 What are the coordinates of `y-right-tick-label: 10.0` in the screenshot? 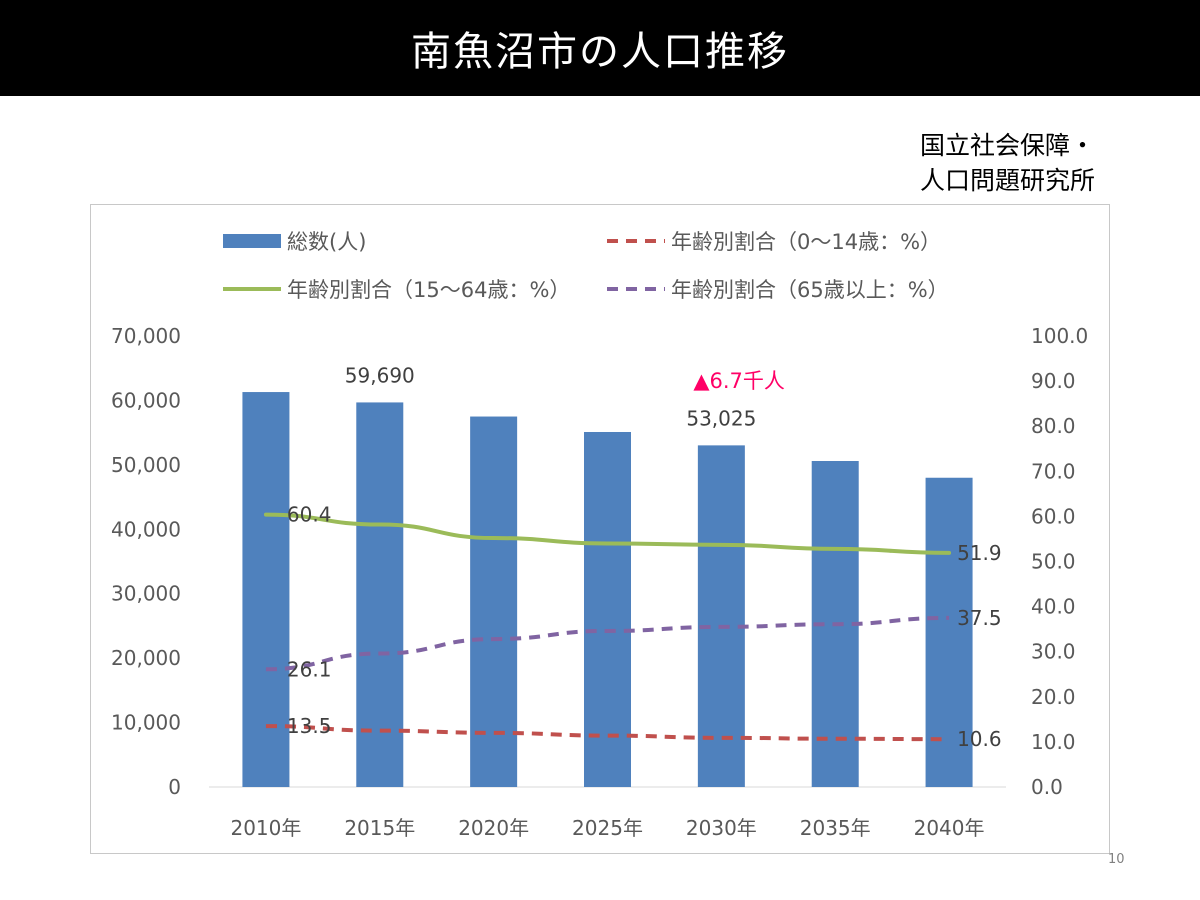 It's located at (1053, 742).